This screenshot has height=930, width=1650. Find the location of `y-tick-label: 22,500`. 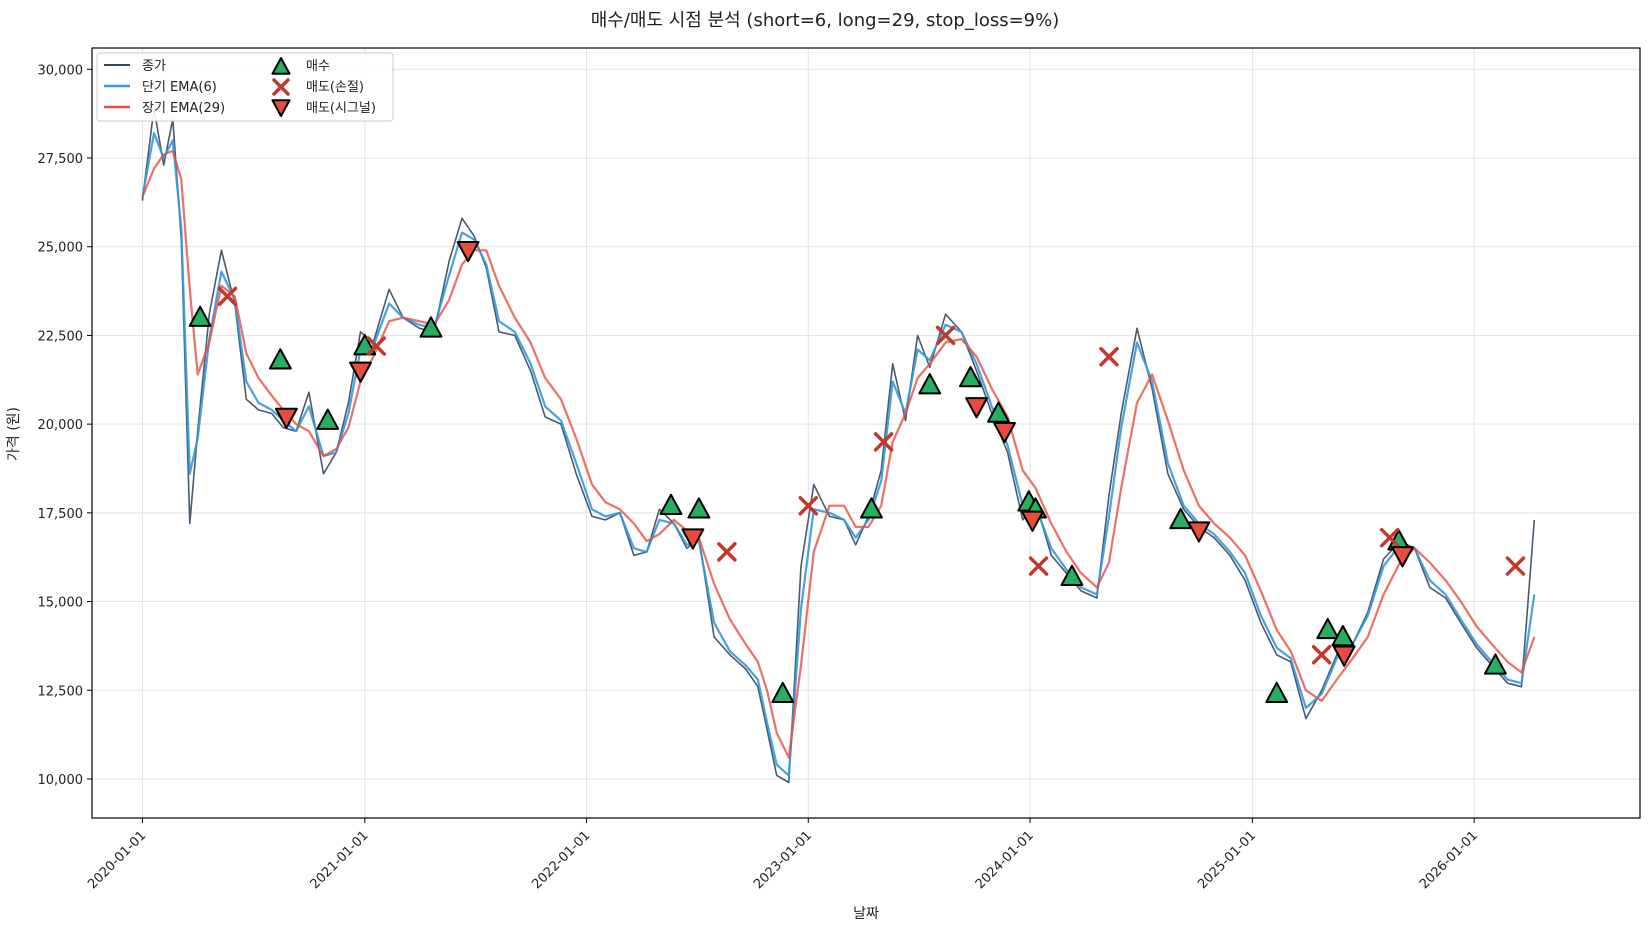

y-tick-label: 22,500 is located at coordinates (61, 336).